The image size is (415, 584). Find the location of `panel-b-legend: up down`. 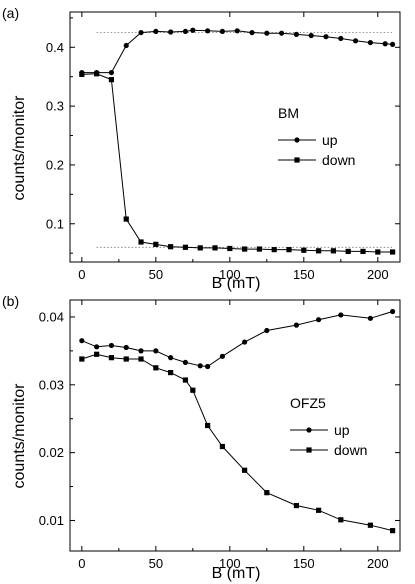

panel-b-legend: up down is located at coordinates (328, 440).